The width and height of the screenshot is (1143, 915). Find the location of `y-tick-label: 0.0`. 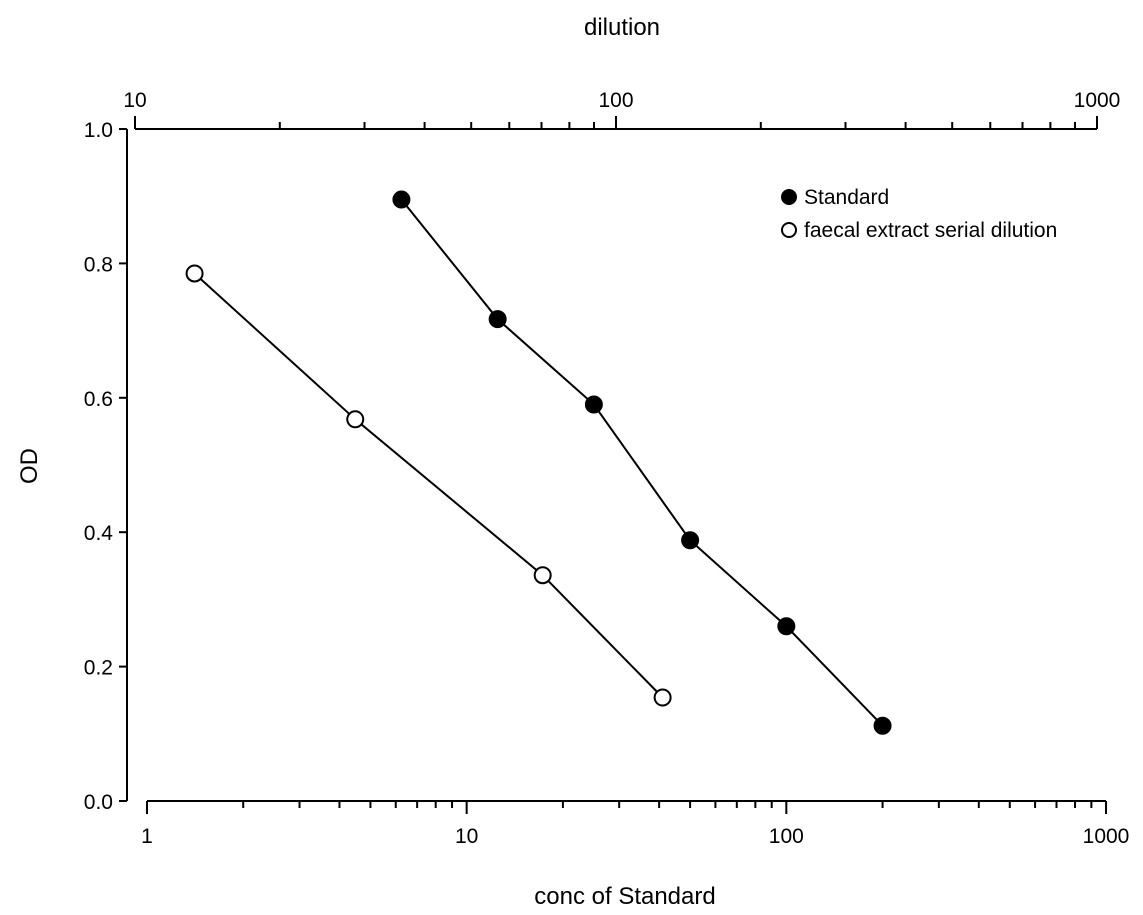

y-tick-label: 0.0 is located at coordinates (98, 802).